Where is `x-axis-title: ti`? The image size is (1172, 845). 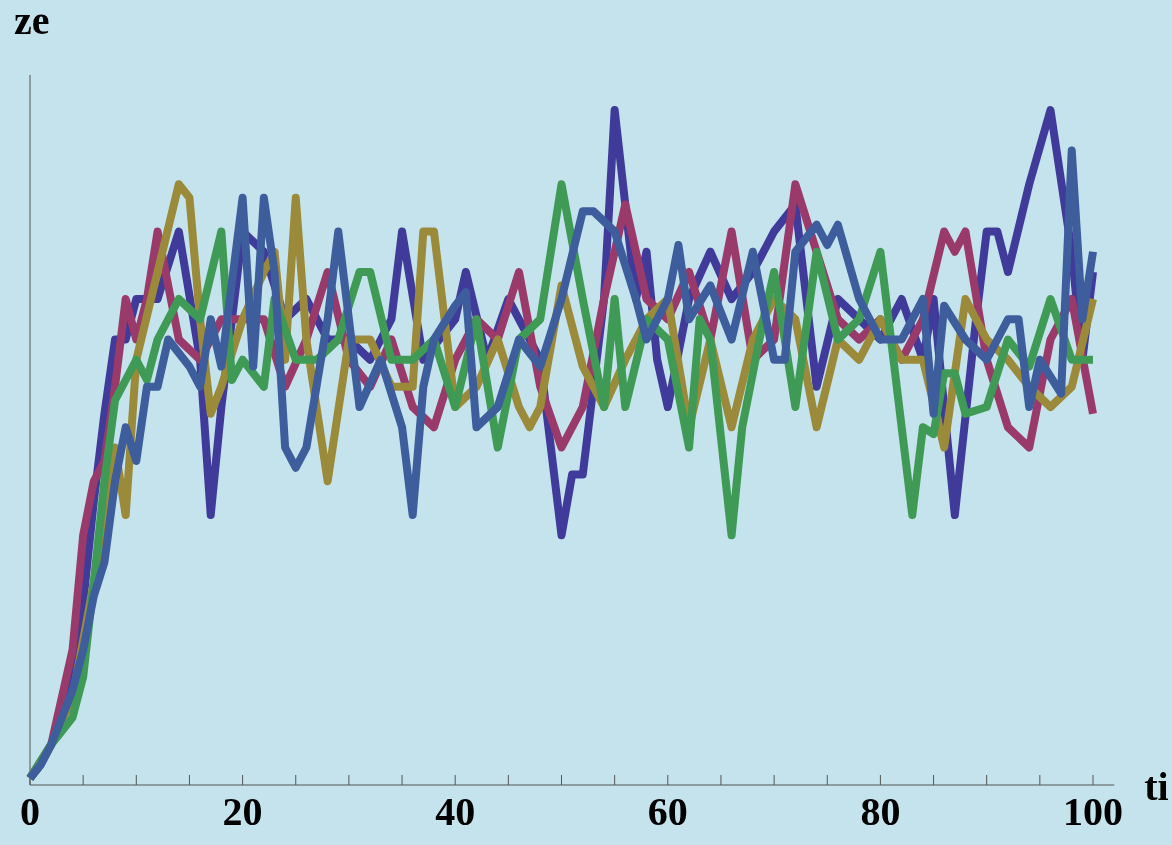 x-axis-title: ti is located at coordinates (1156, 786).